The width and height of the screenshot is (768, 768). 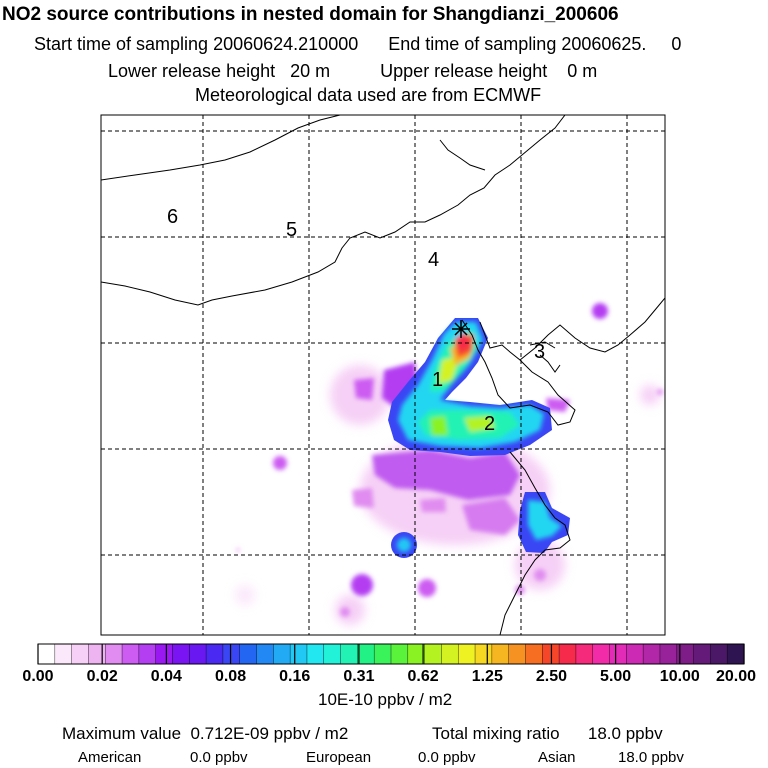 I want to click on colorbar-tick-label: 10.00, so click(x=679, y=676).